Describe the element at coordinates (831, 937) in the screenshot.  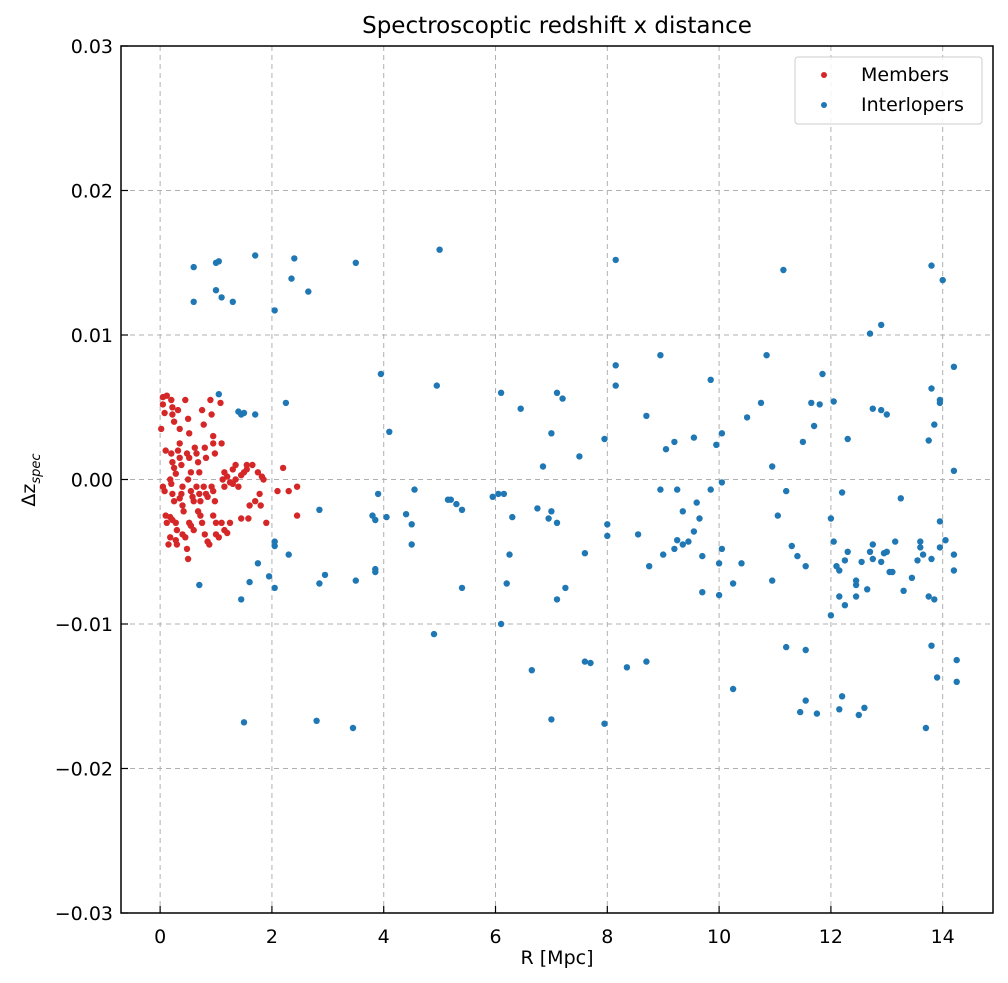
I see `x-tick-label: 12` at that location.